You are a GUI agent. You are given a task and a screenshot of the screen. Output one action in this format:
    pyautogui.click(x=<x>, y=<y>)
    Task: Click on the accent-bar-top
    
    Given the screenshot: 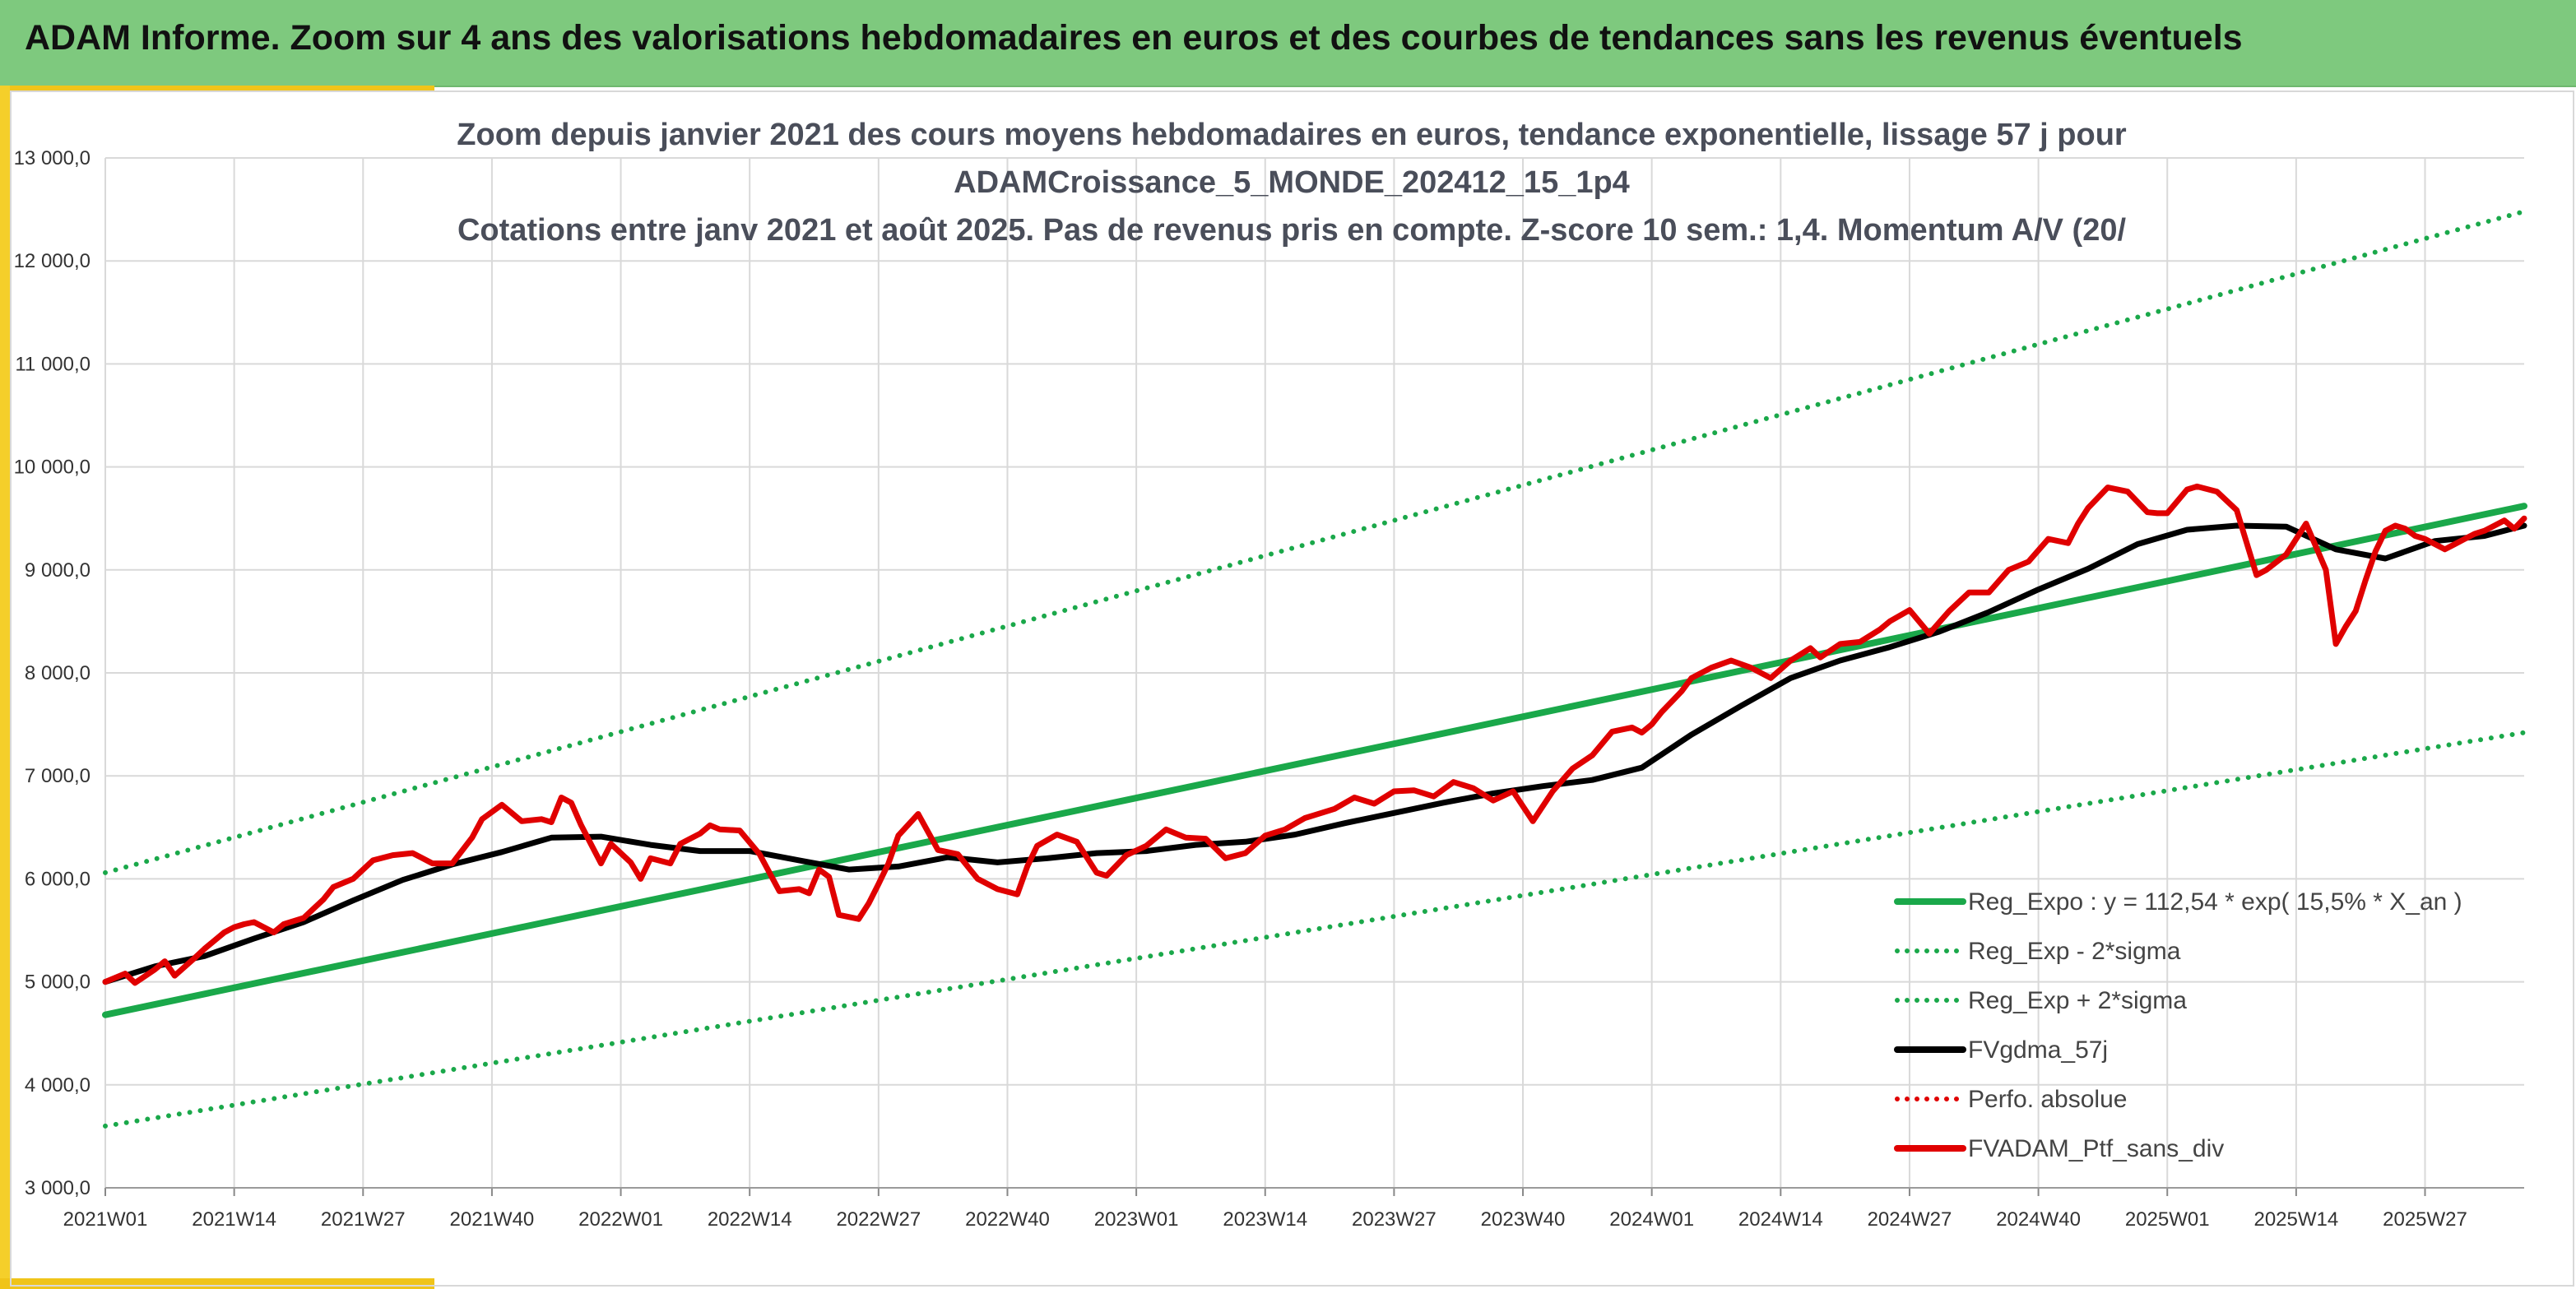 What is the action you would take?
    pyautogui.click(x=217, y=88)
    